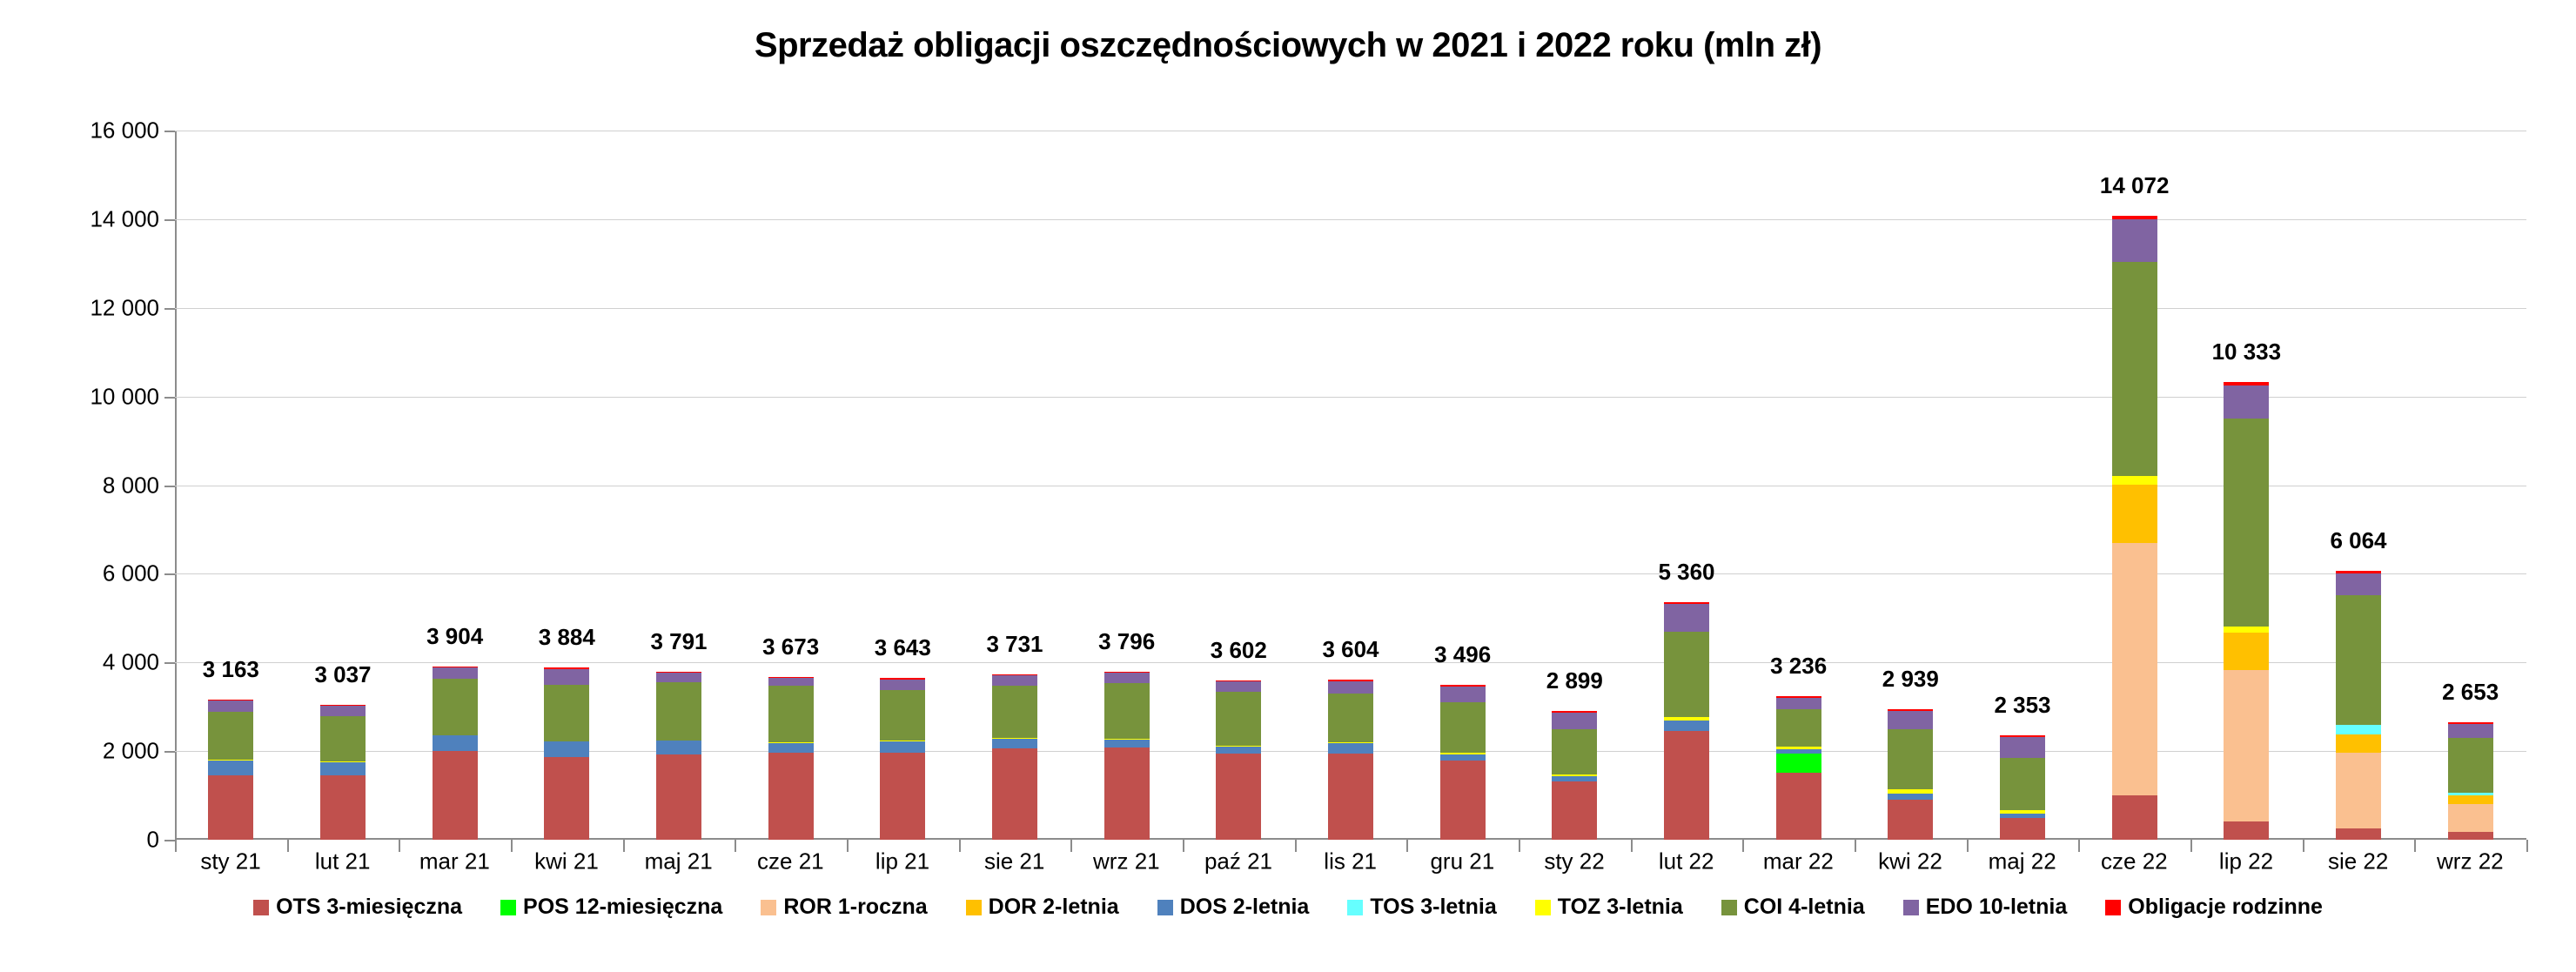 This screenshot has height=972, width=2576. I want to click on legend-item: POS 12-miesięczna, so click(611, 907).